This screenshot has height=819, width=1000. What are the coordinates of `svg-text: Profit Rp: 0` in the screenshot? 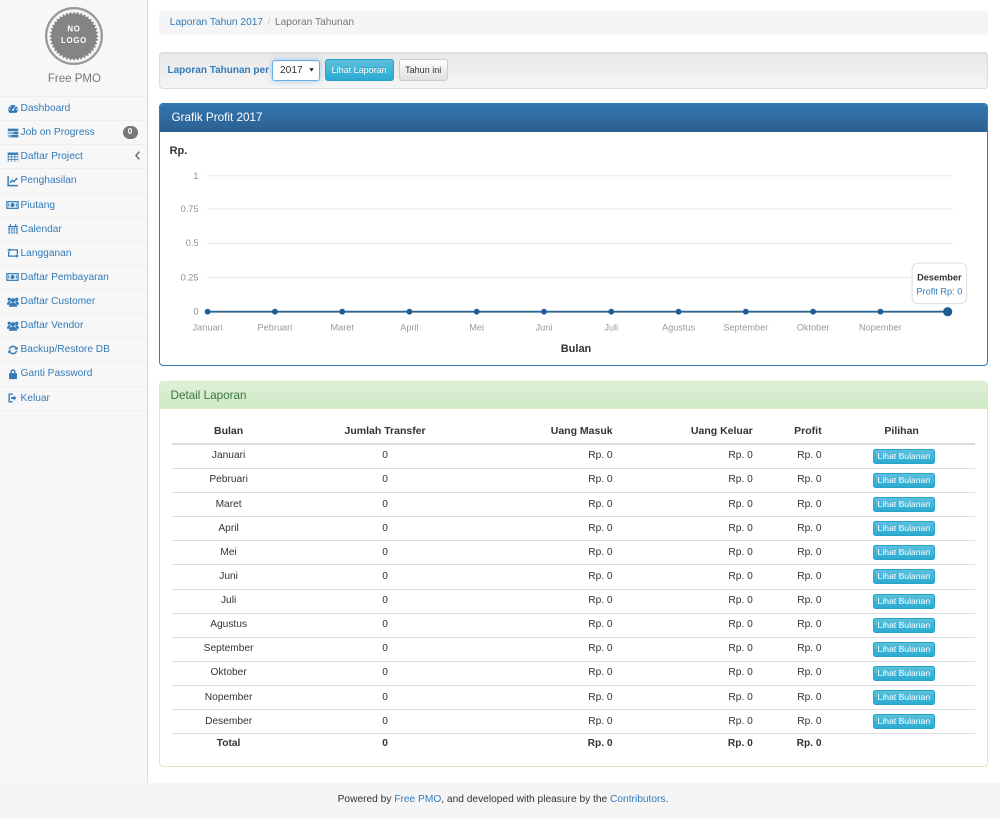 It's located at (939, 291).